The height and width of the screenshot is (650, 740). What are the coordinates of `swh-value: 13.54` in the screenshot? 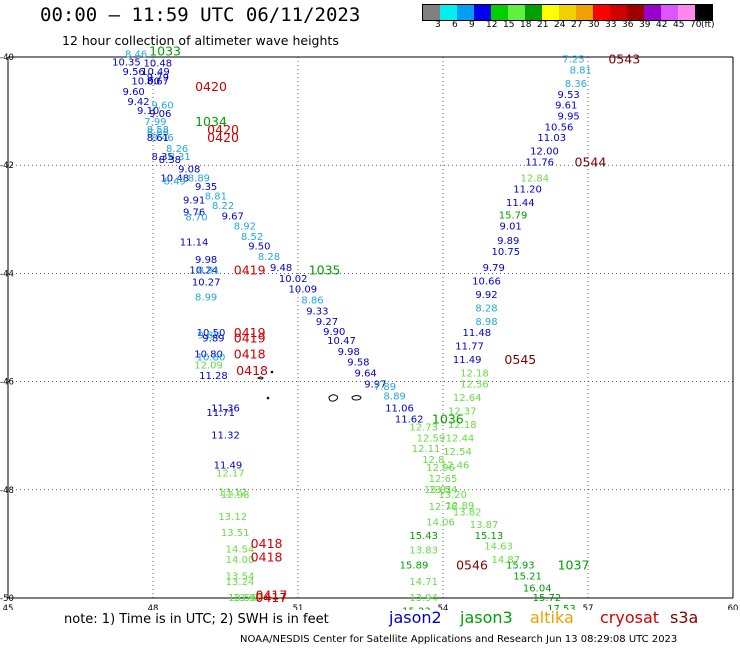 It's located at (443, 490).